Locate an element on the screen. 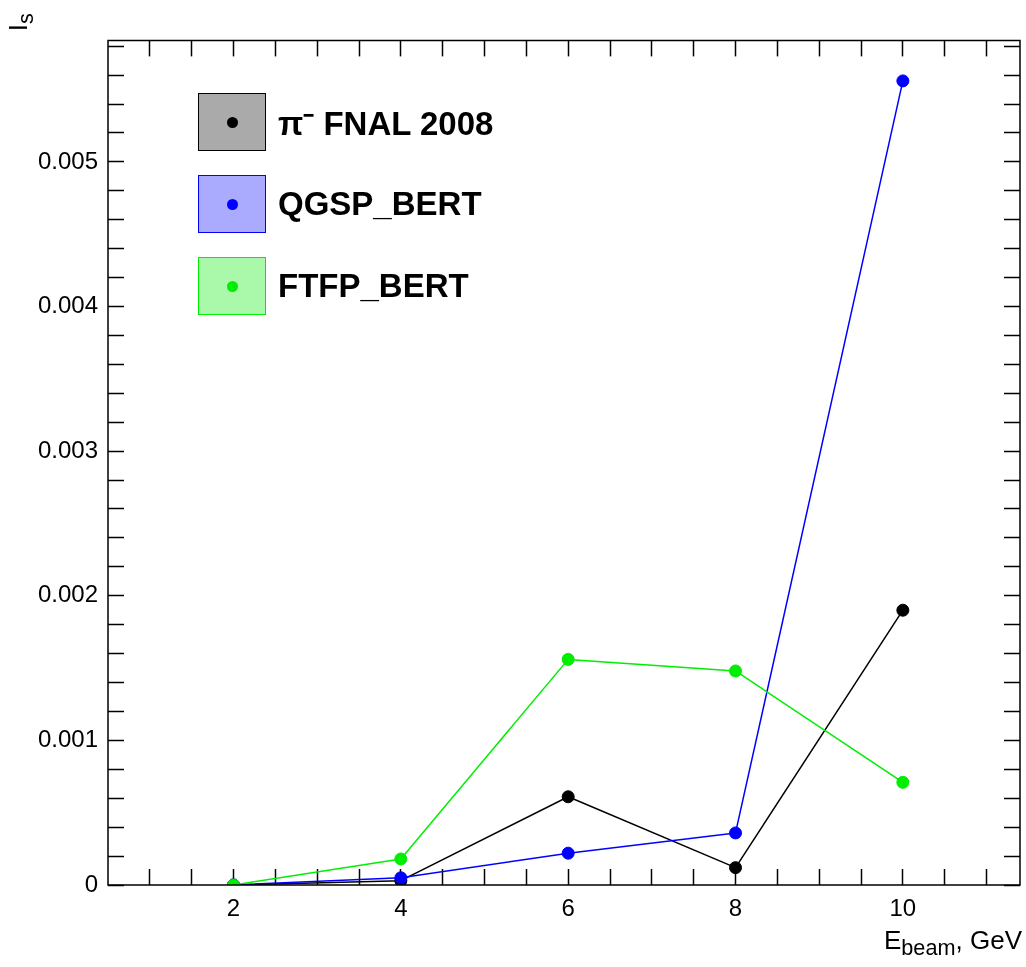 The height and width of the screenshot is (967, 1026). y-tick-label: 0.002 is located at coordinates (67, 594).